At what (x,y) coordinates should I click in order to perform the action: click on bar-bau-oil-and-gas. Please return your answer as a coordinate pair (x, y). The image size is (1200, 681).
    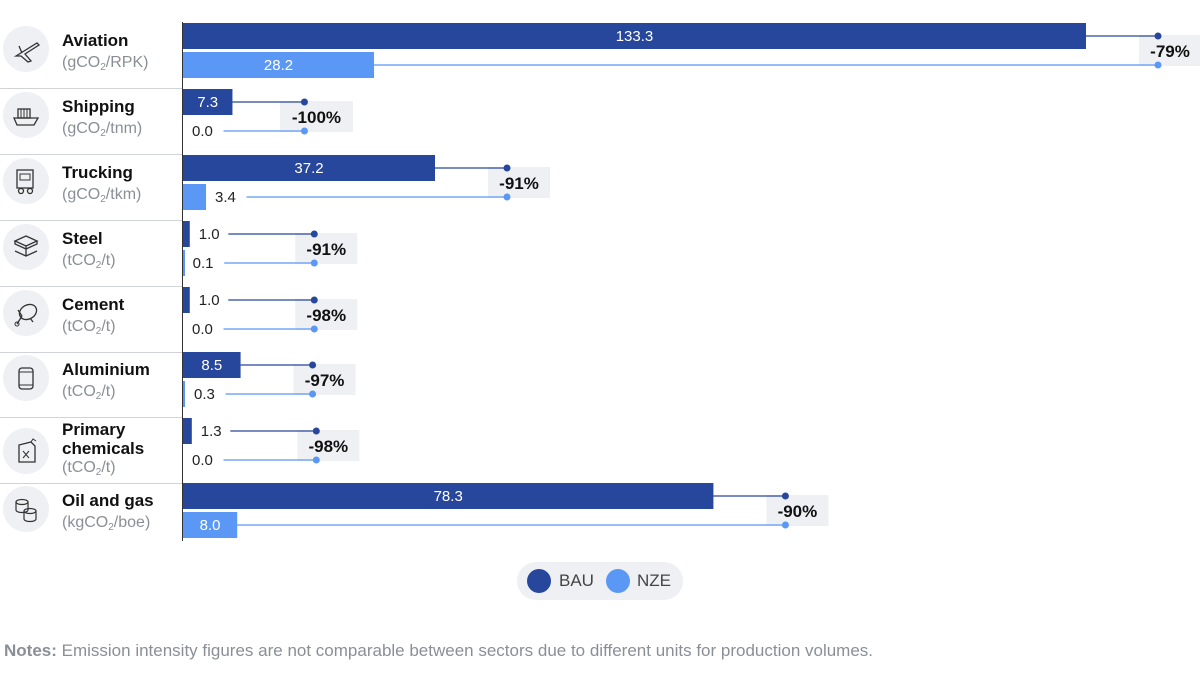
    Looking at the image, I should click on (448, 496).